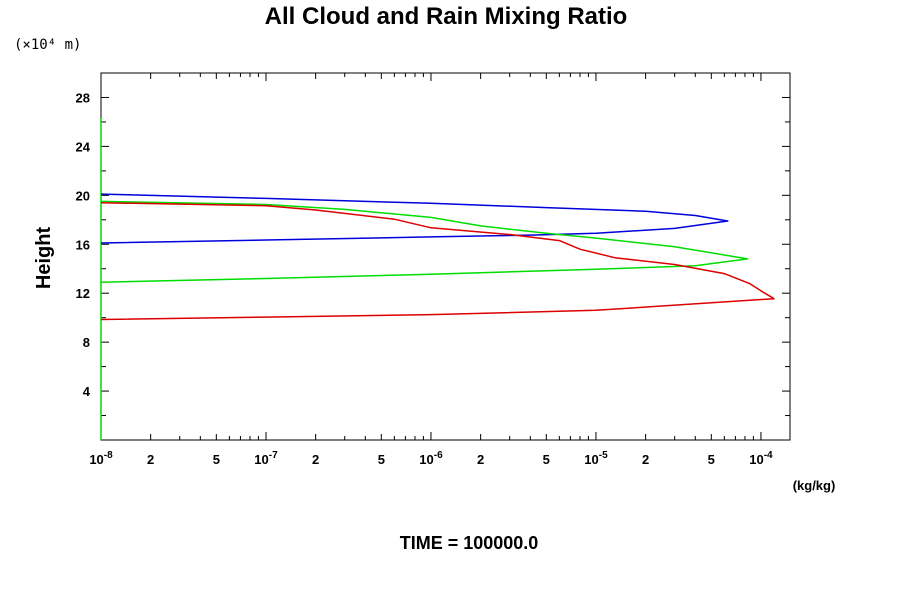 The height and width of the screenshot is (600, 900). What do you see at coordinates (814, 485) in the screenshot?
I see `x-axis-unit: (kg/kg)` at bounding box center [814, 485].